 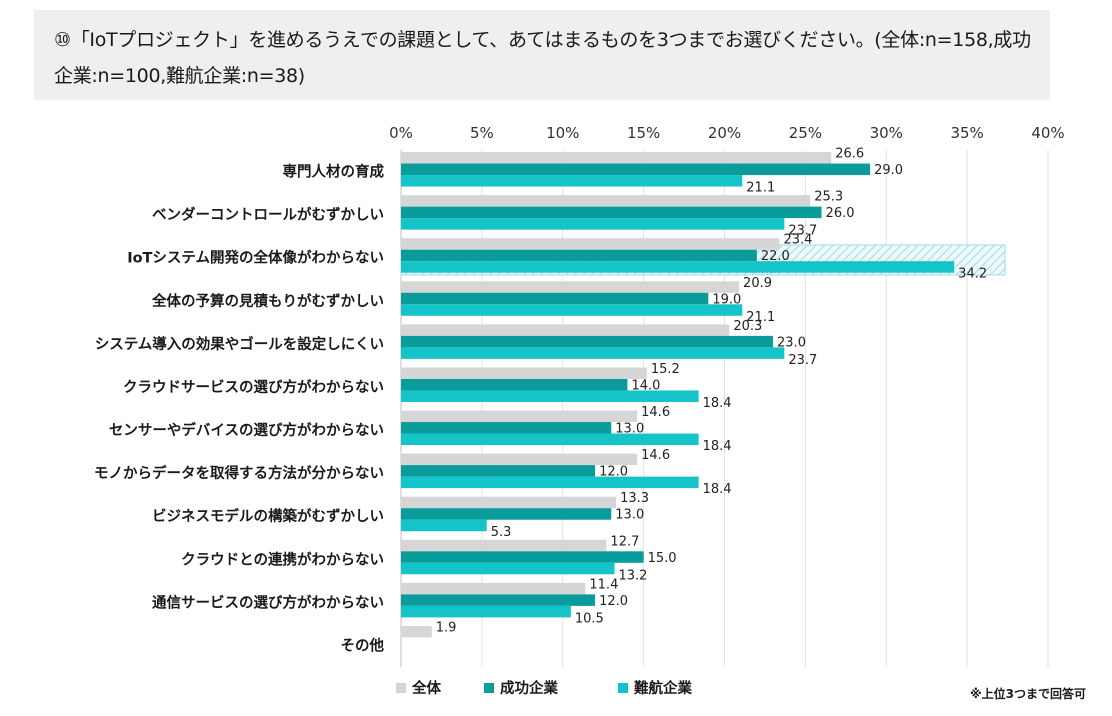 What do you see at coordinates (529, 688) in the screenshot?
I see `legend-label: 成功企業` at bounding box center [529, 688].